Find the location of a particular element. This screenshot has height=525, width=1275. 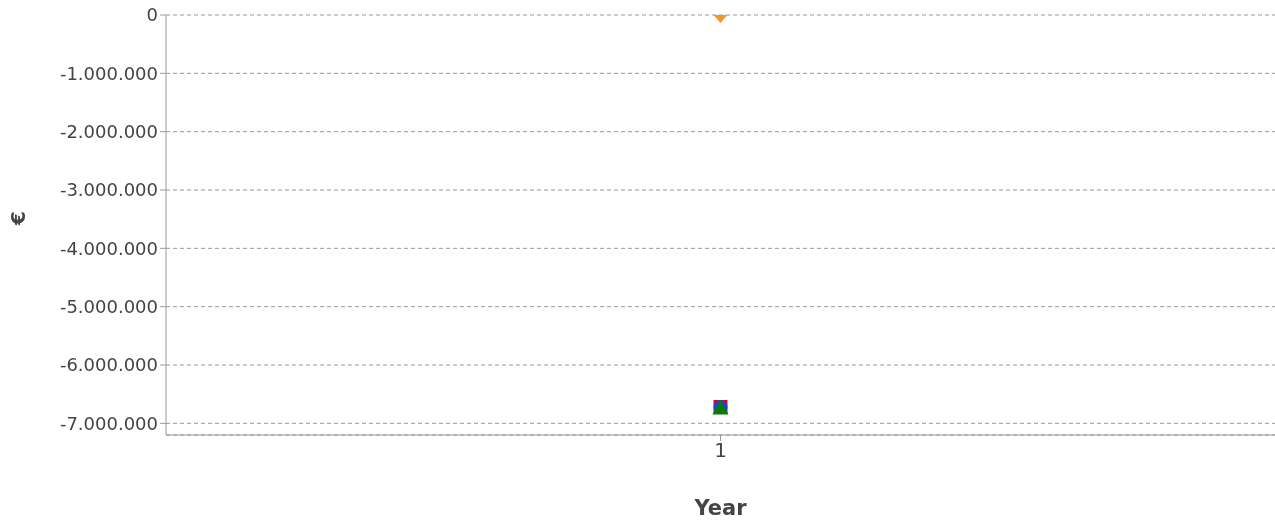

y-tick-label: -6.000.000 is located at coordinates (108, 365).